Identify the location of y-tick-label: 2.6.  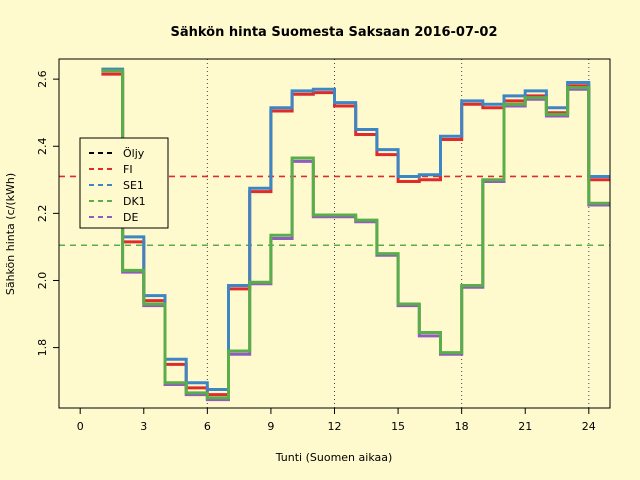
(42, 79).